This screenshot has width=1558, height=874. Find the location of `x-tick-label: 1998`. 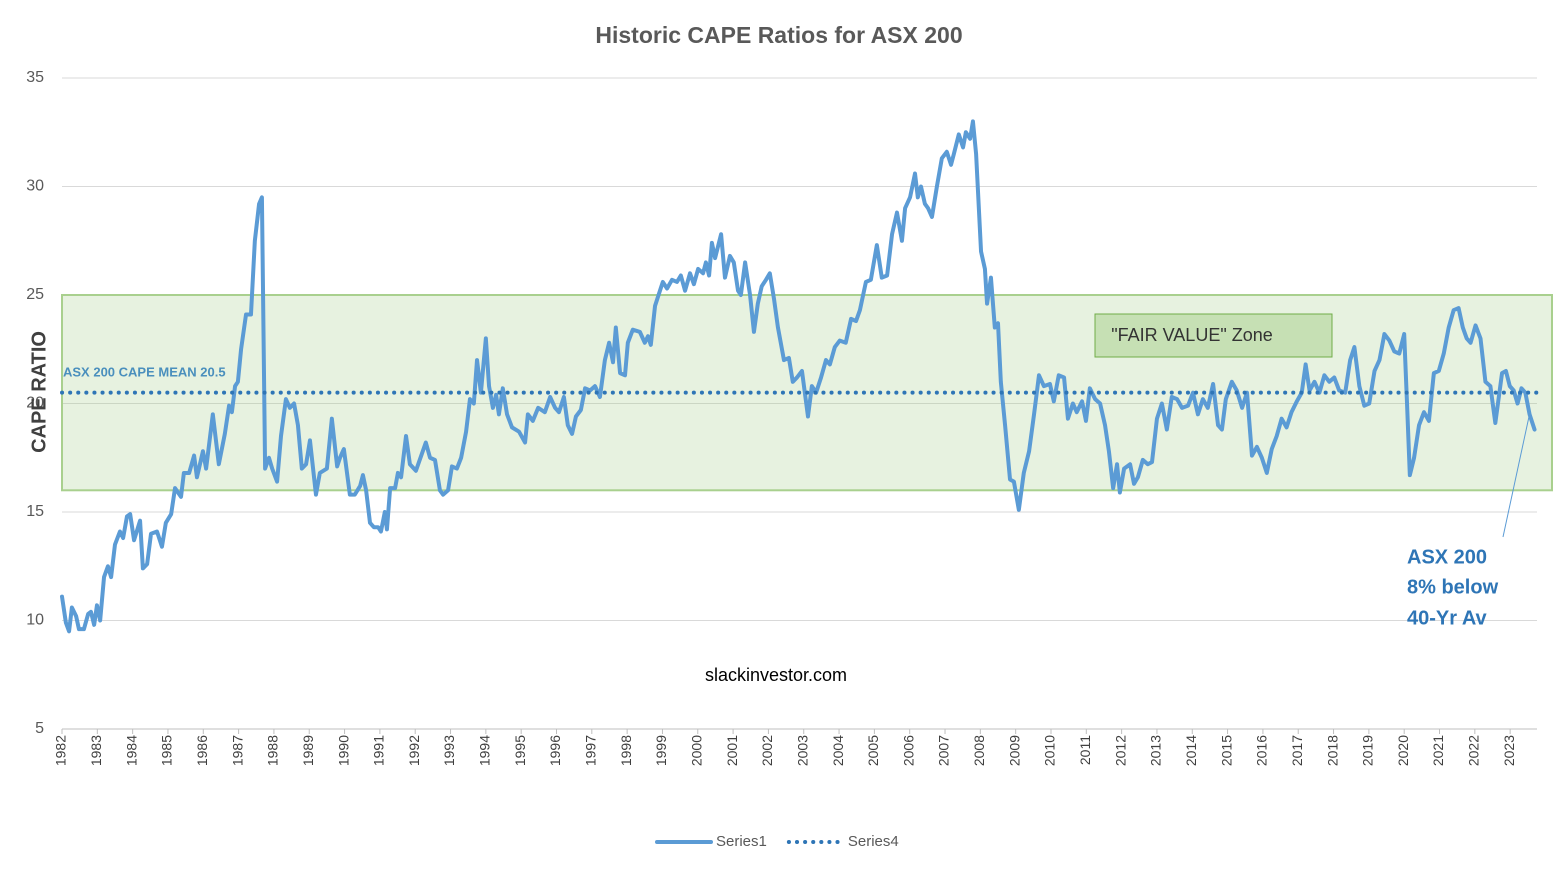

x-tick-label: 1998 is located at coordinates (626, 750).